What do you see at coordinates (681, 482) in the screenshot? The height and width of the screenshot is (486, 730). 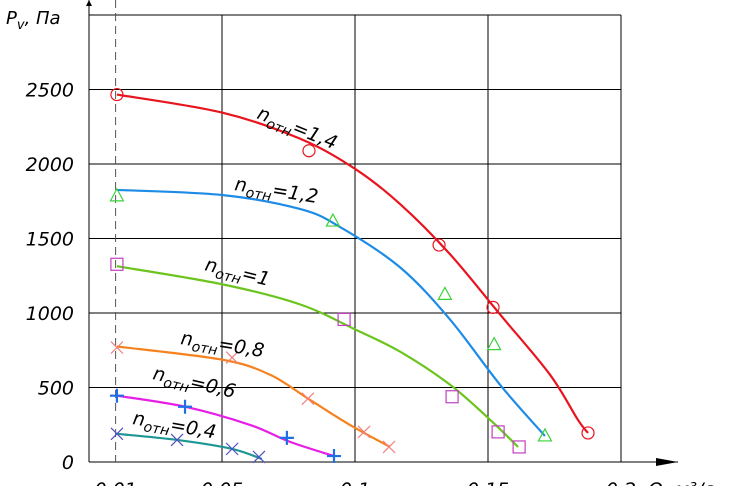 I see `x-axis-label: Q, м³/с` at bounding box center [681, 482].